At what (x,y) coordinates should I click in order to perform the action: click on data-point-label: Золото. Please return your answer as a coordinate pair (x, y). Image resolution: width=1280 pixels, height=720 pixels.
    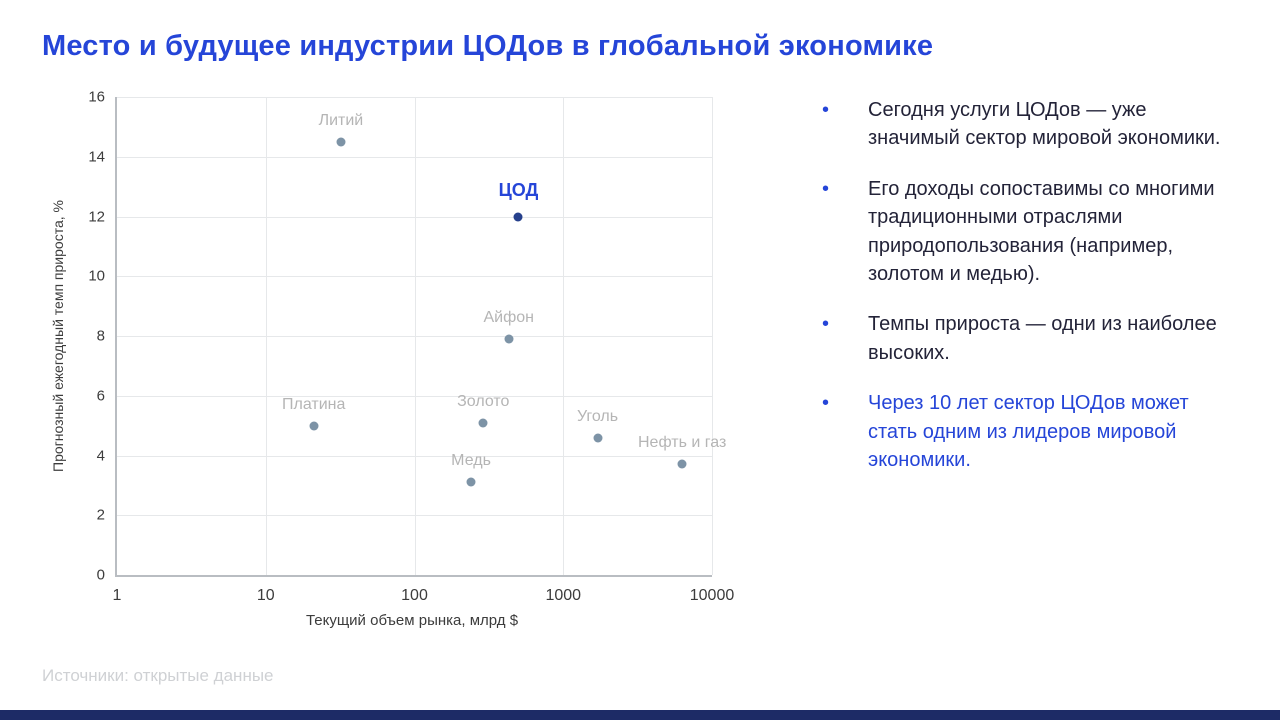
    Looking at the image, I should click on (483, 401).